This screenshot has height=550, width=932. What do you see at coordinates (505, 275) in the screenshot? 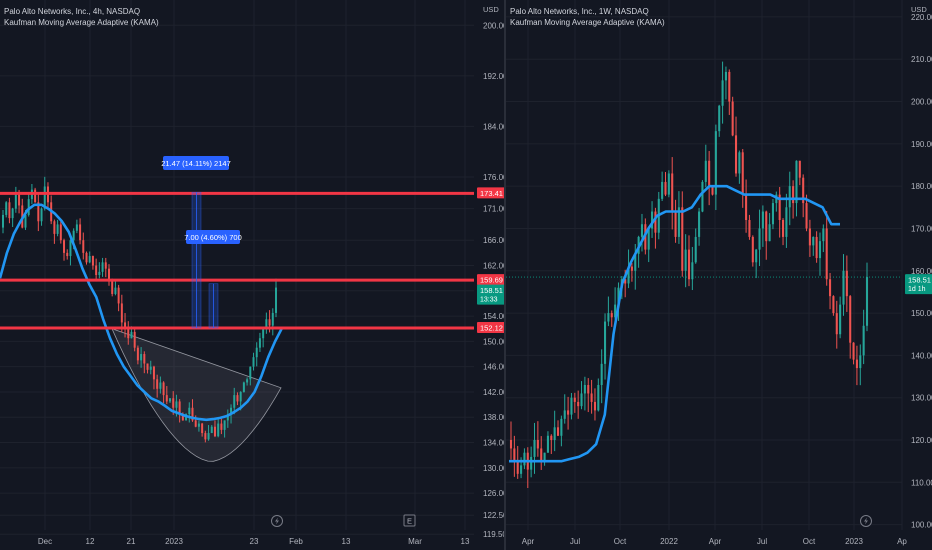
I see `pane-divider` at bounding box center [505, 275].